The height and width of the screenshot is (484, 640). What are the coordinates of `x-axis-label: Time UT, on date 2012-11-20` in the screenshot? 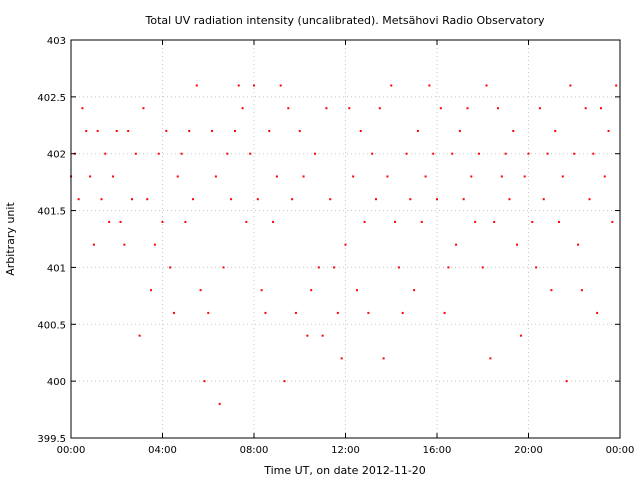 It's located at (344, 470).